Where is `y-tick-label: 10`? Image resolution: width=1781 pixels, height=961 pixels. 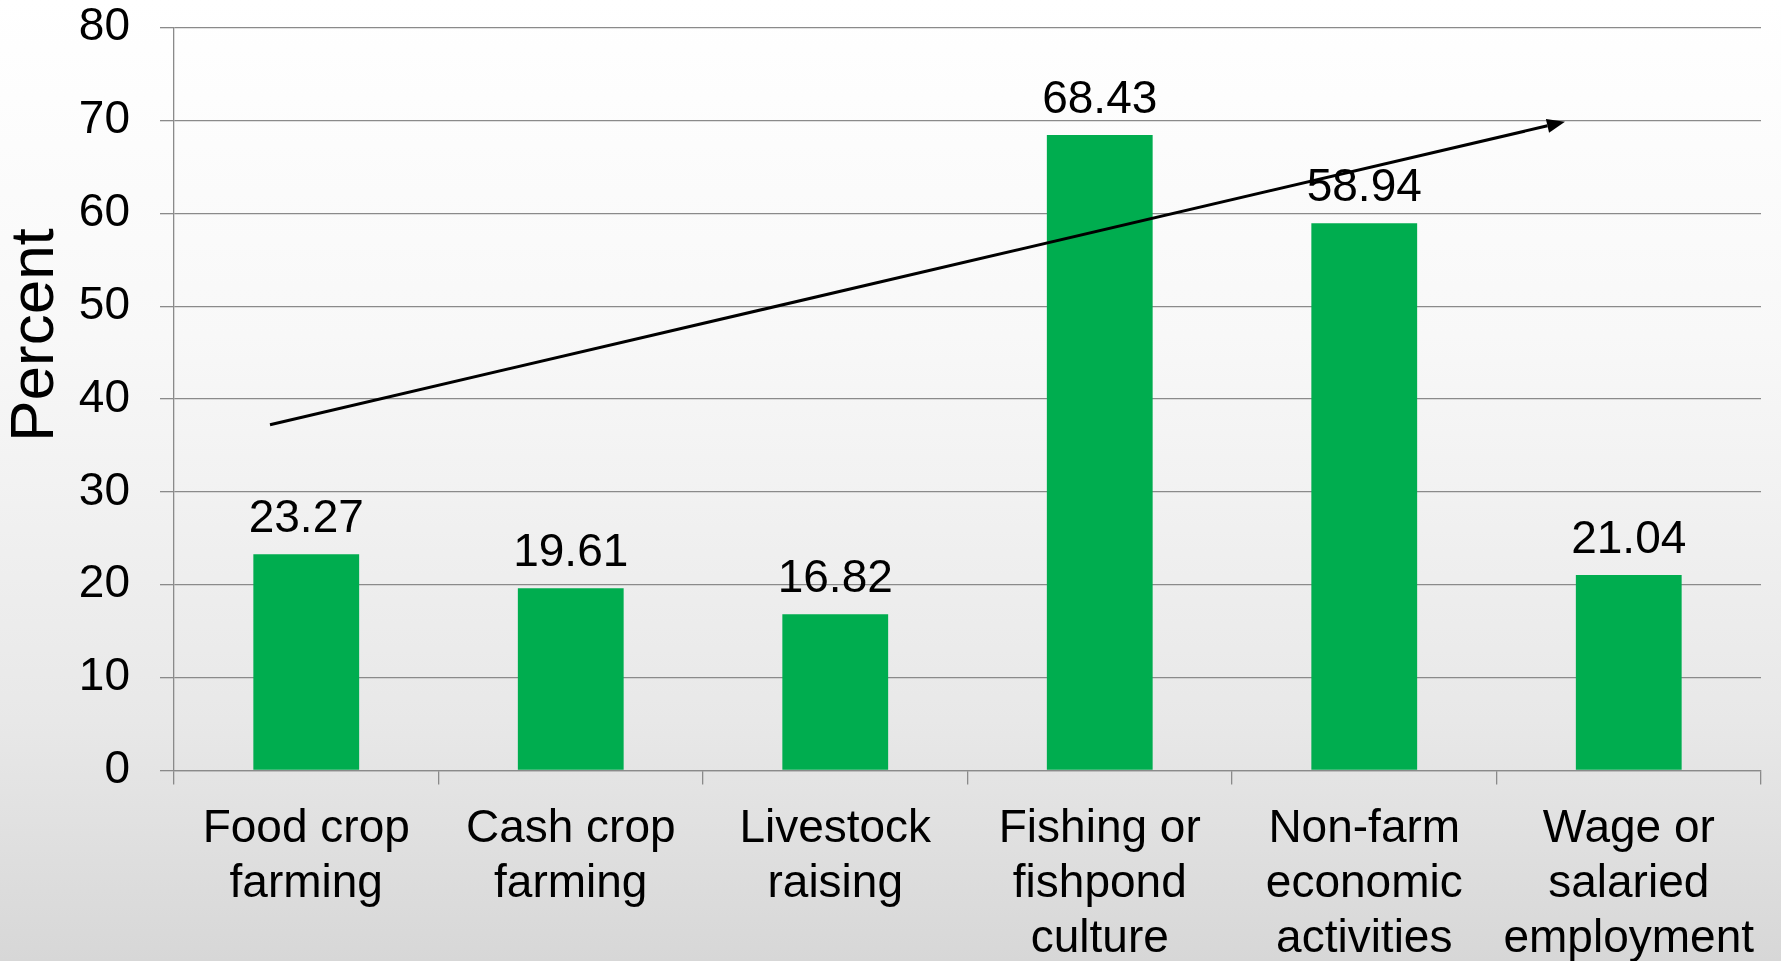
y-tick-label: 10 is located at coordinates (104, 674).